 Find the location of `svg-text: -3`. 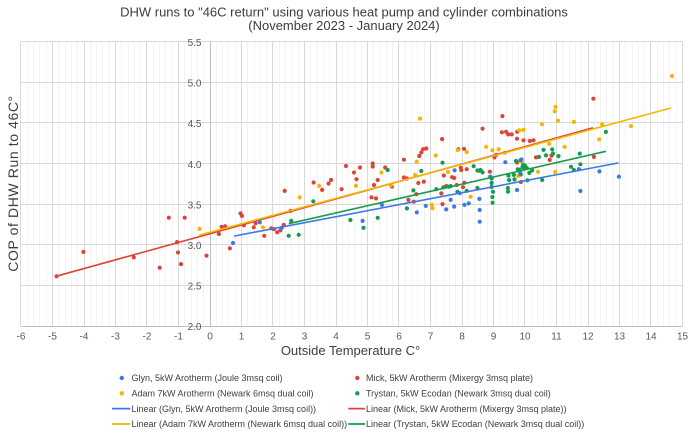

svg-text: -3 is located at coordinates (115, 337).